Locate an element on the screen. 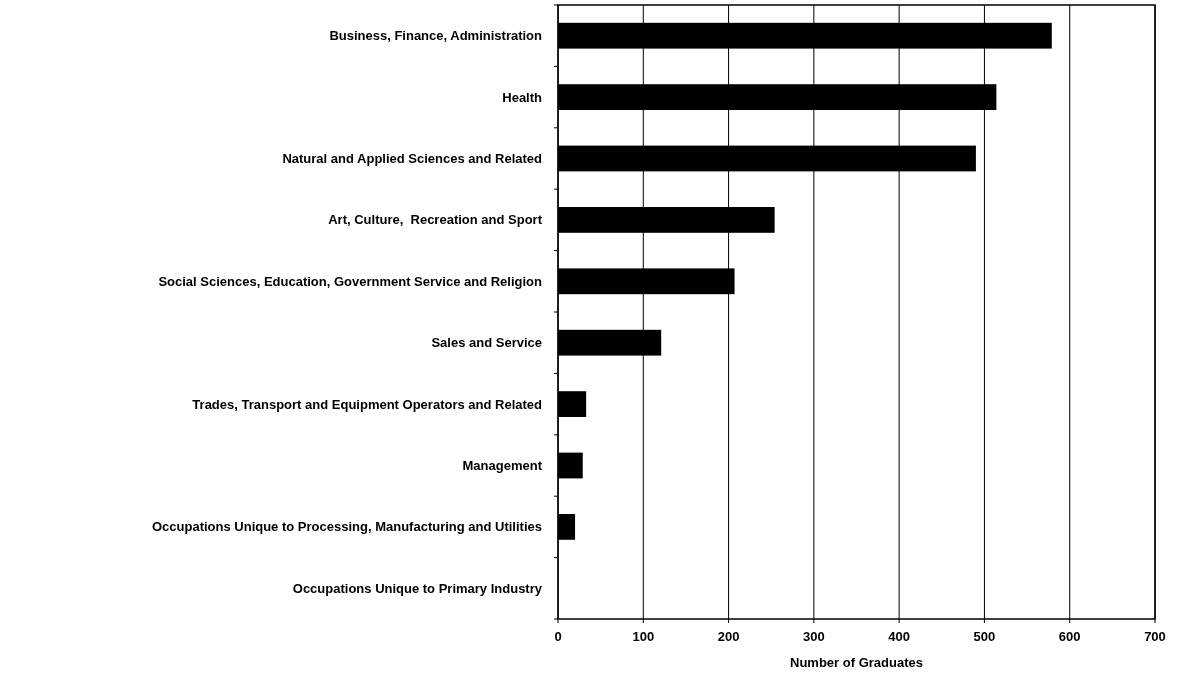  y-tick-label: Social Sciences, Education, Government Service and Religion is located at coordinates (350, 281).